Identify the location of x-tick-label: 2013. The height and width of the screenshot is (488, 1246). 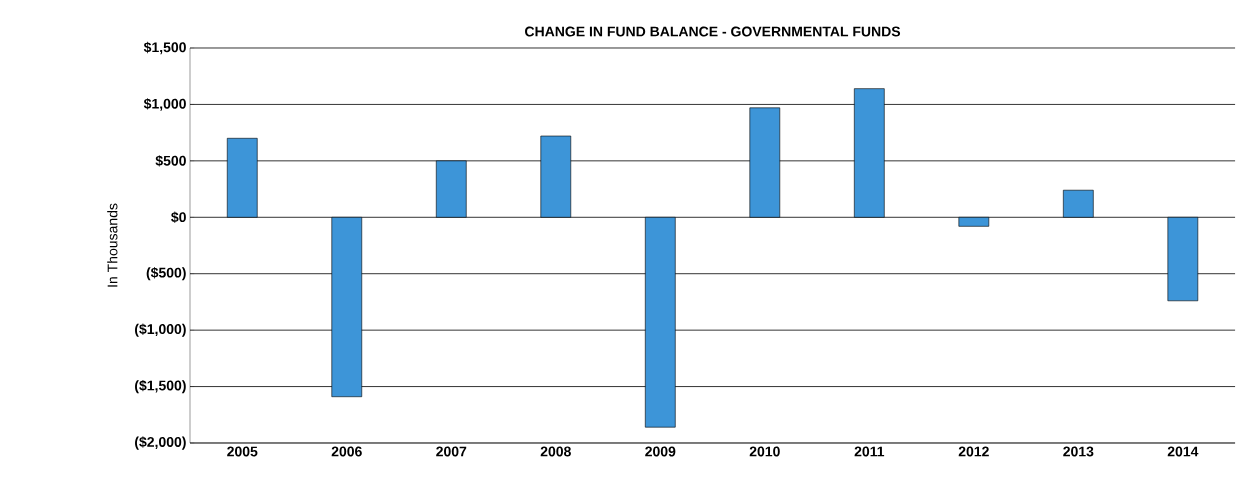
(1078, 451).